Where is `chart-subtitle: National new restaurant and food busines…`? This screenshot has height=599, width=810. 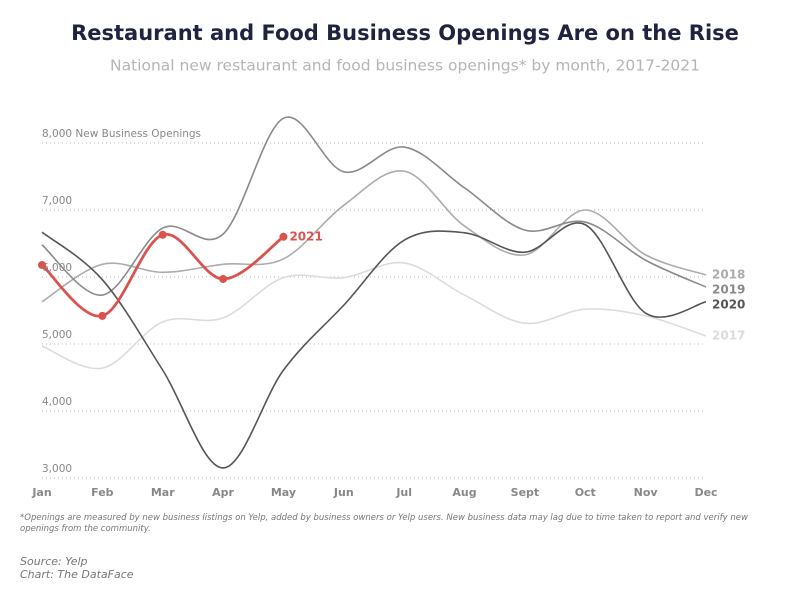 chart-subtitle: National new restaurant and food busines… is located at coordinates (405, 66).